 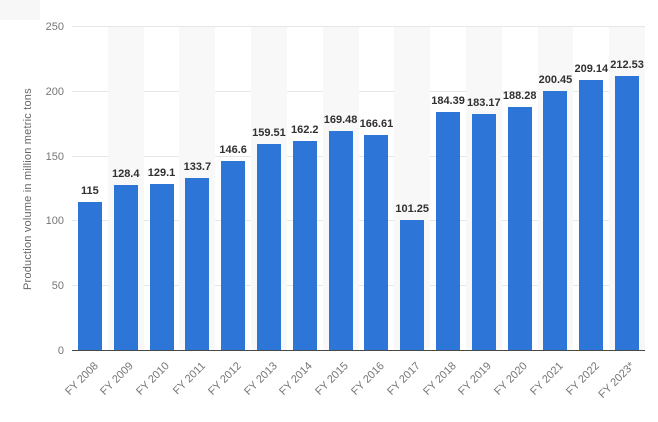 I want to click on bar-value-label: 101.25, so click(x=412, y=208).